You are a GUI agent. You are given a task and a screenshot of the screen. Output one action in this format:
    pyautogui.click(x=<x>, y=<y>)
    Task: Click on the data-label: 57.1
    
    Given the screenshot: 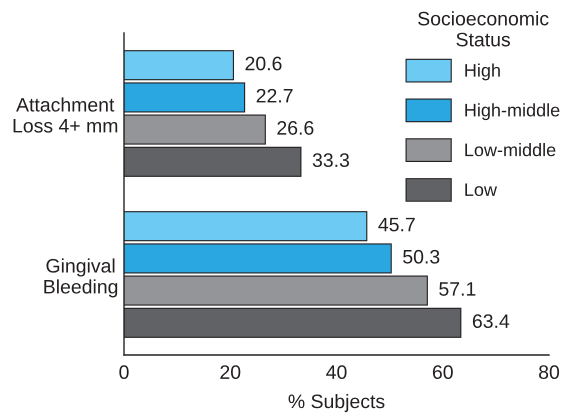 What is the action you would take?
    pyautogui.click(x=457, y=289)
    